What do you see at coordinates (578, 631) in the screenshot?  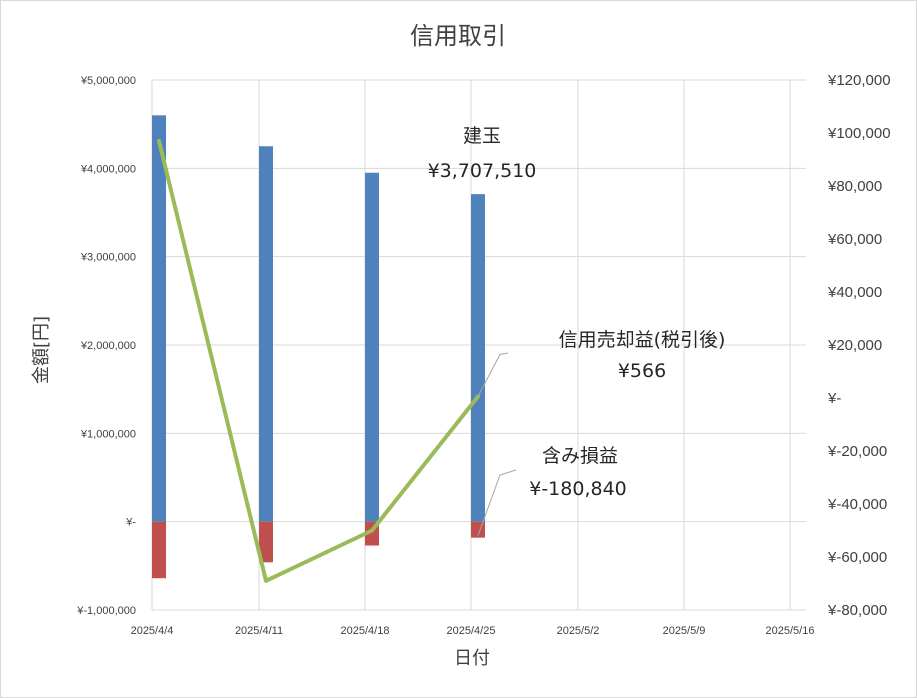 I see `x-tick-4: 2025/5/2` at bounding box center [578, 631].